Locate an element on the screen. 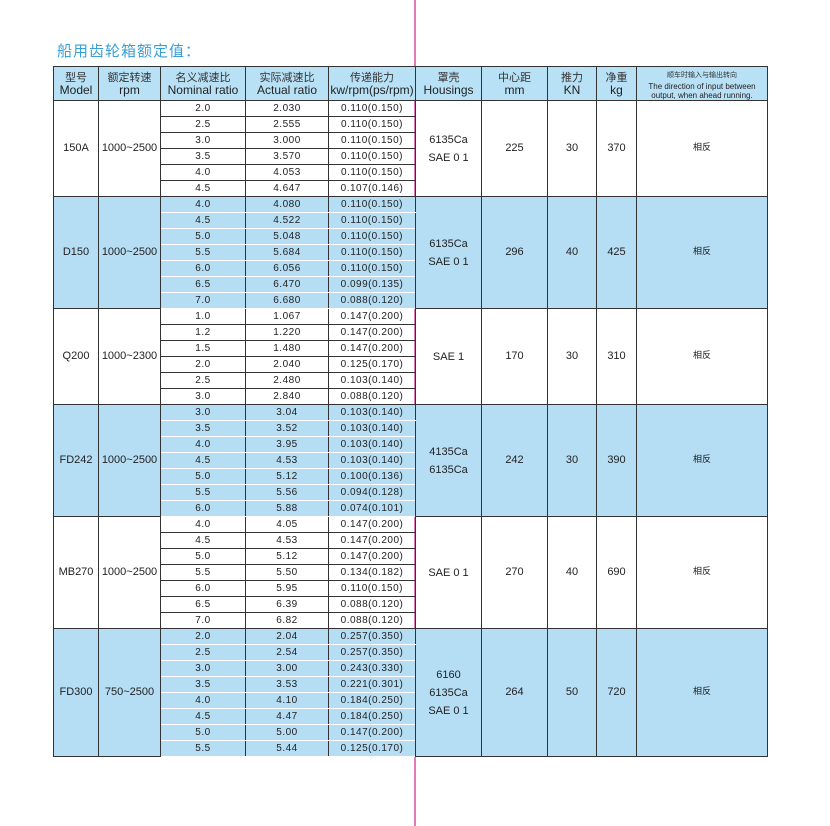 This screenshot has width=830, height=826. housings-cell: 4135Ca 6135Ca is located at coordinates (448, 460).